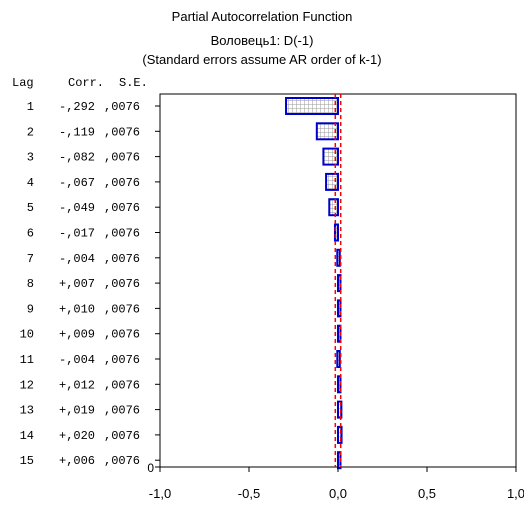 The width and height of the screenshot is (524, 506). What do you see at coordinates (133, 83) in the screenshot?
I see `header-se: S.E.` at bounding box center [133, 83].